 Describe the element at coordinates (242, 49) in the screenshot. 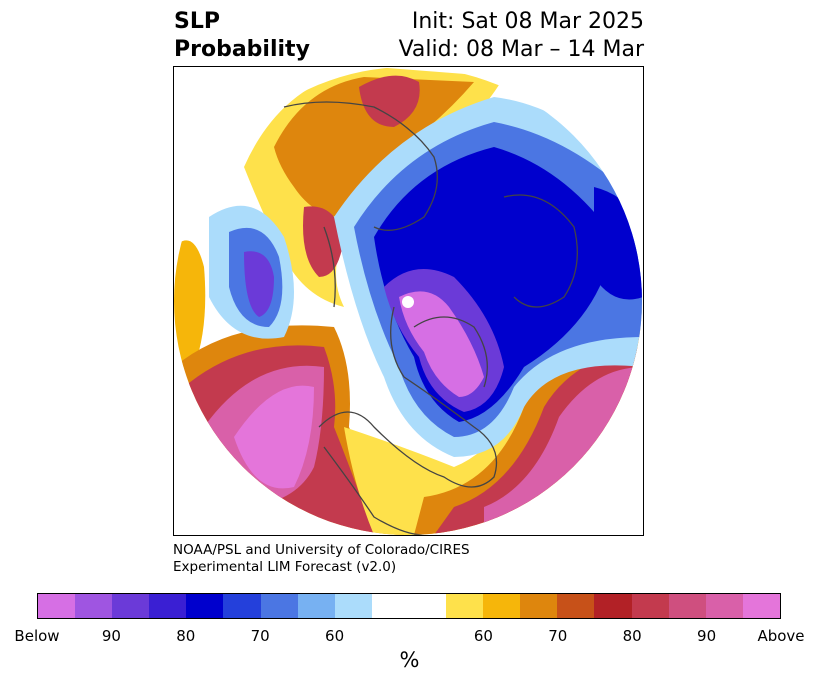

I see `title-field: Probability` at that location.